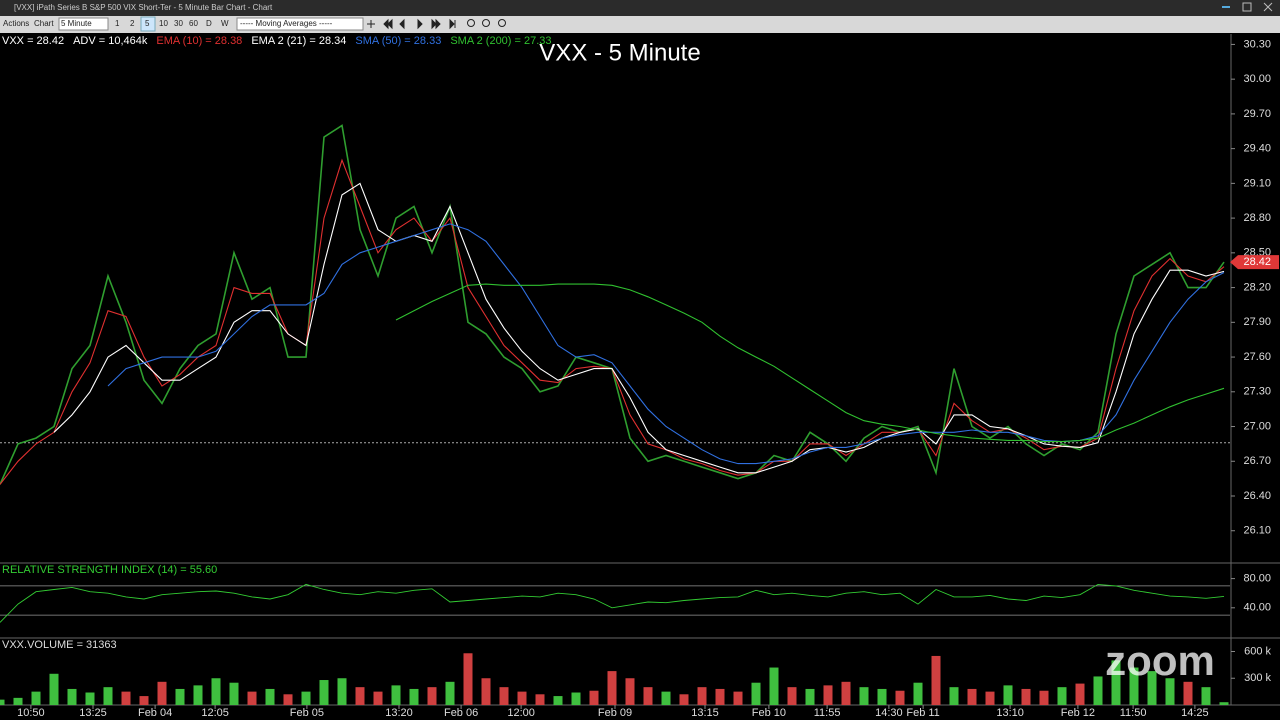  I want to click on interval-button: 1, so click(117, 23).